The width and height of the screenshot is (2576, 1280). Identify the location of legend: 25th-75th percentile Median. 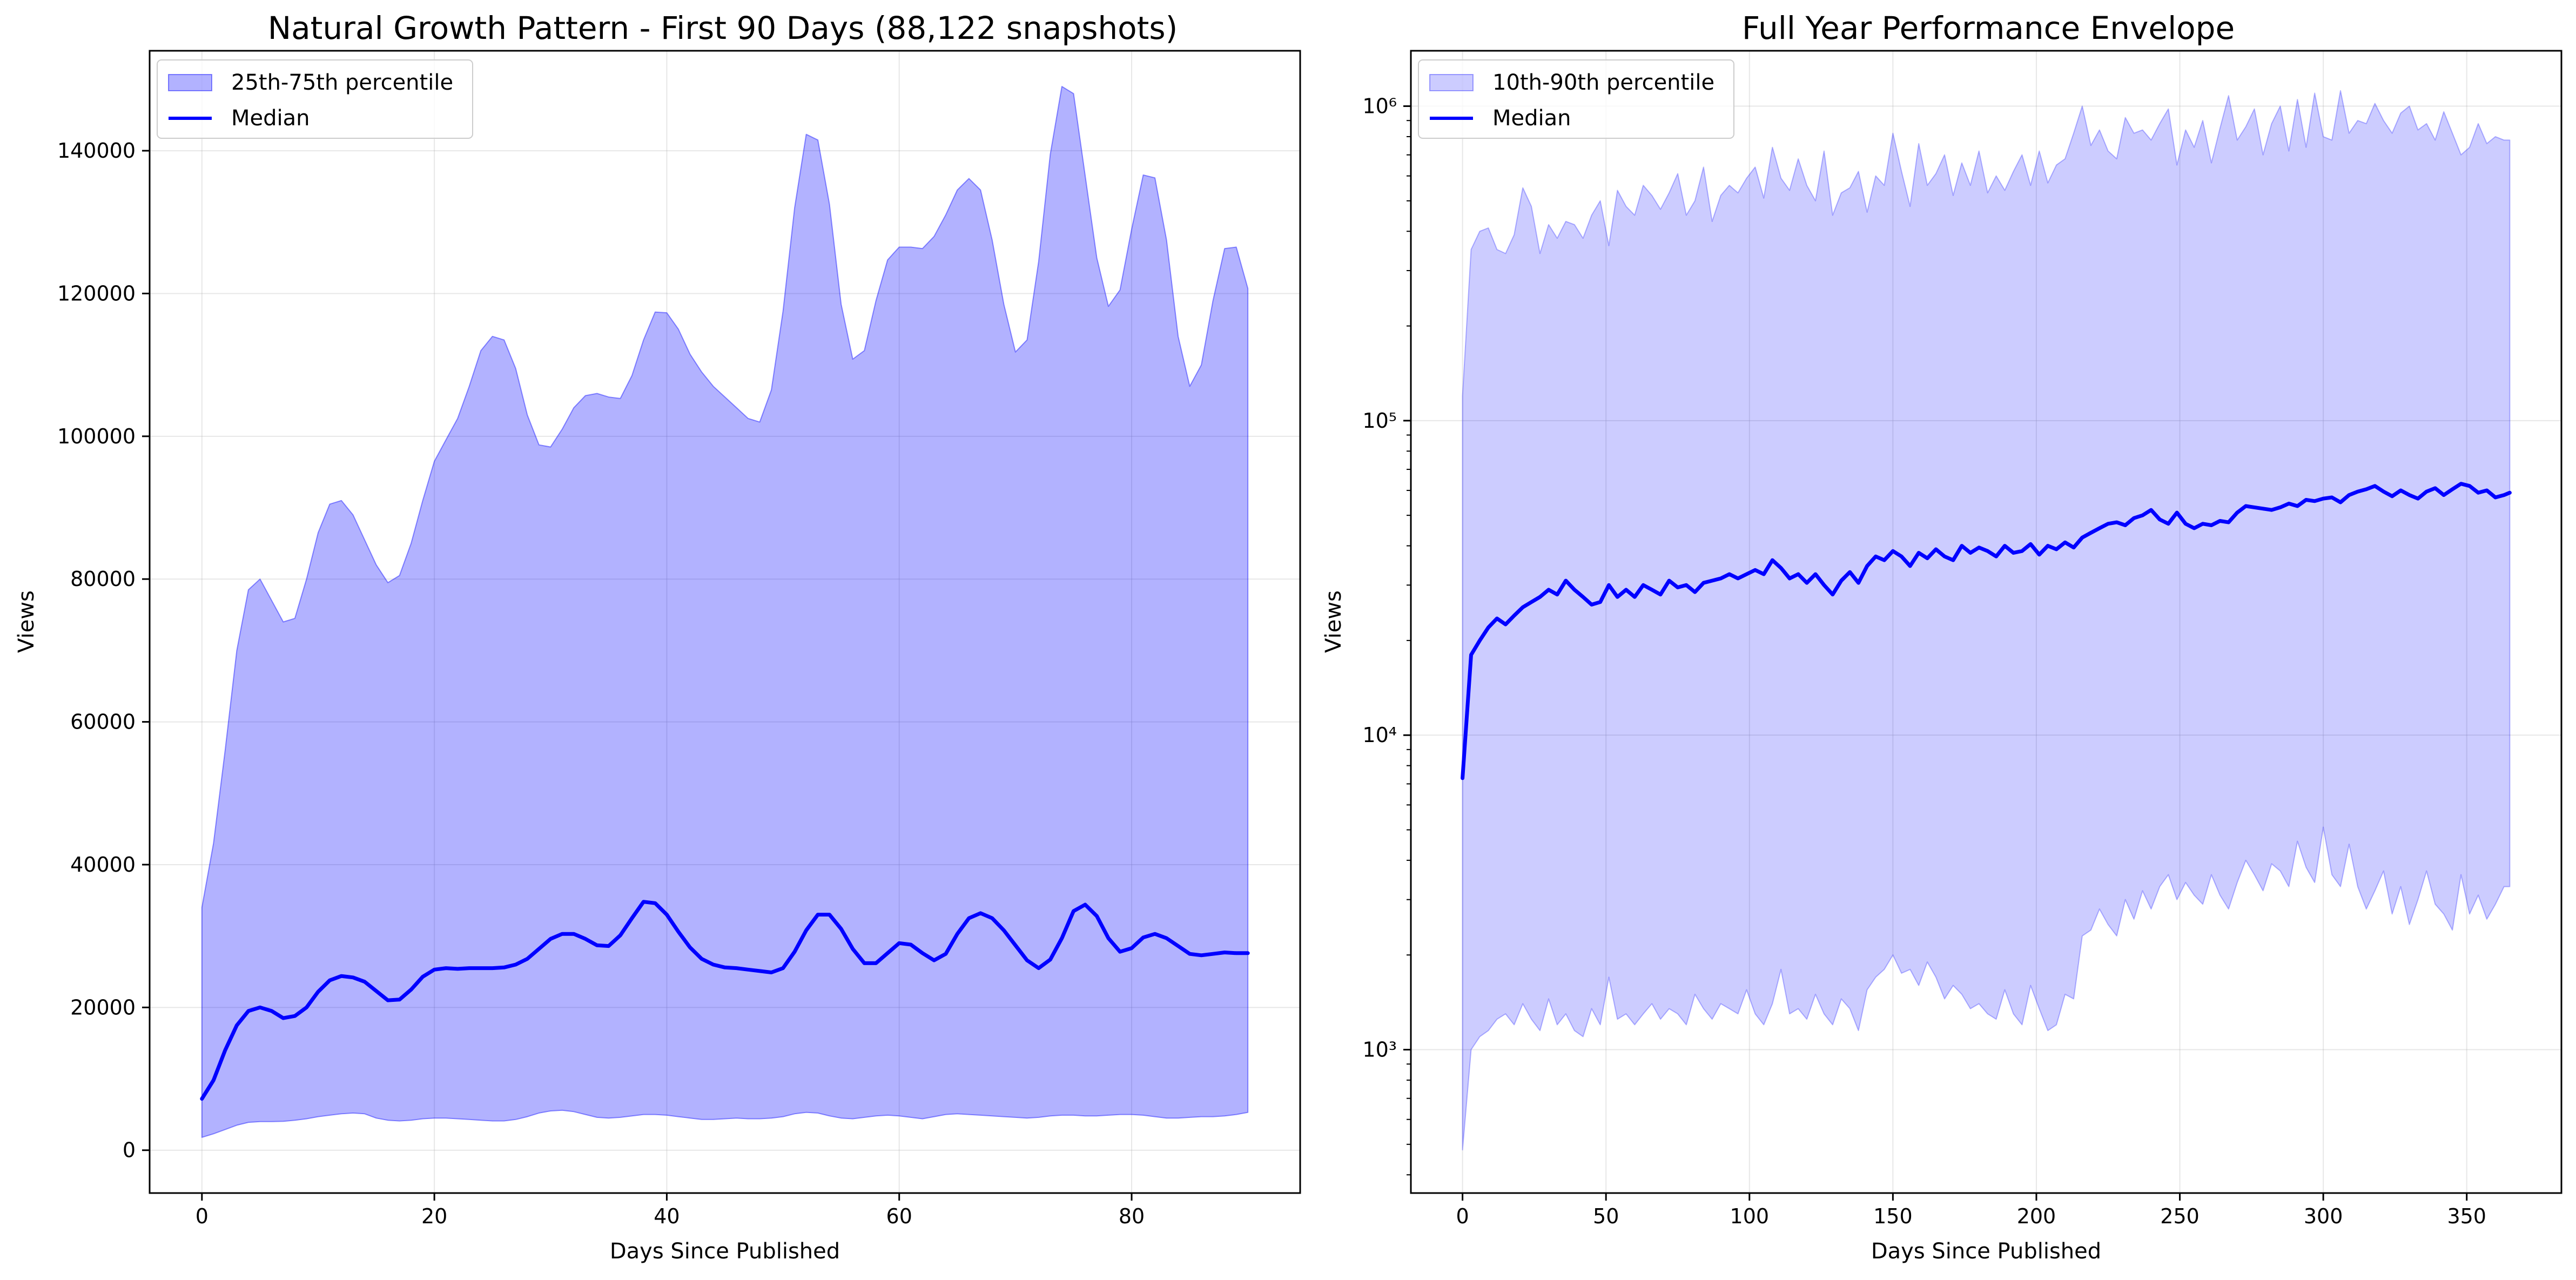
(315, 99).